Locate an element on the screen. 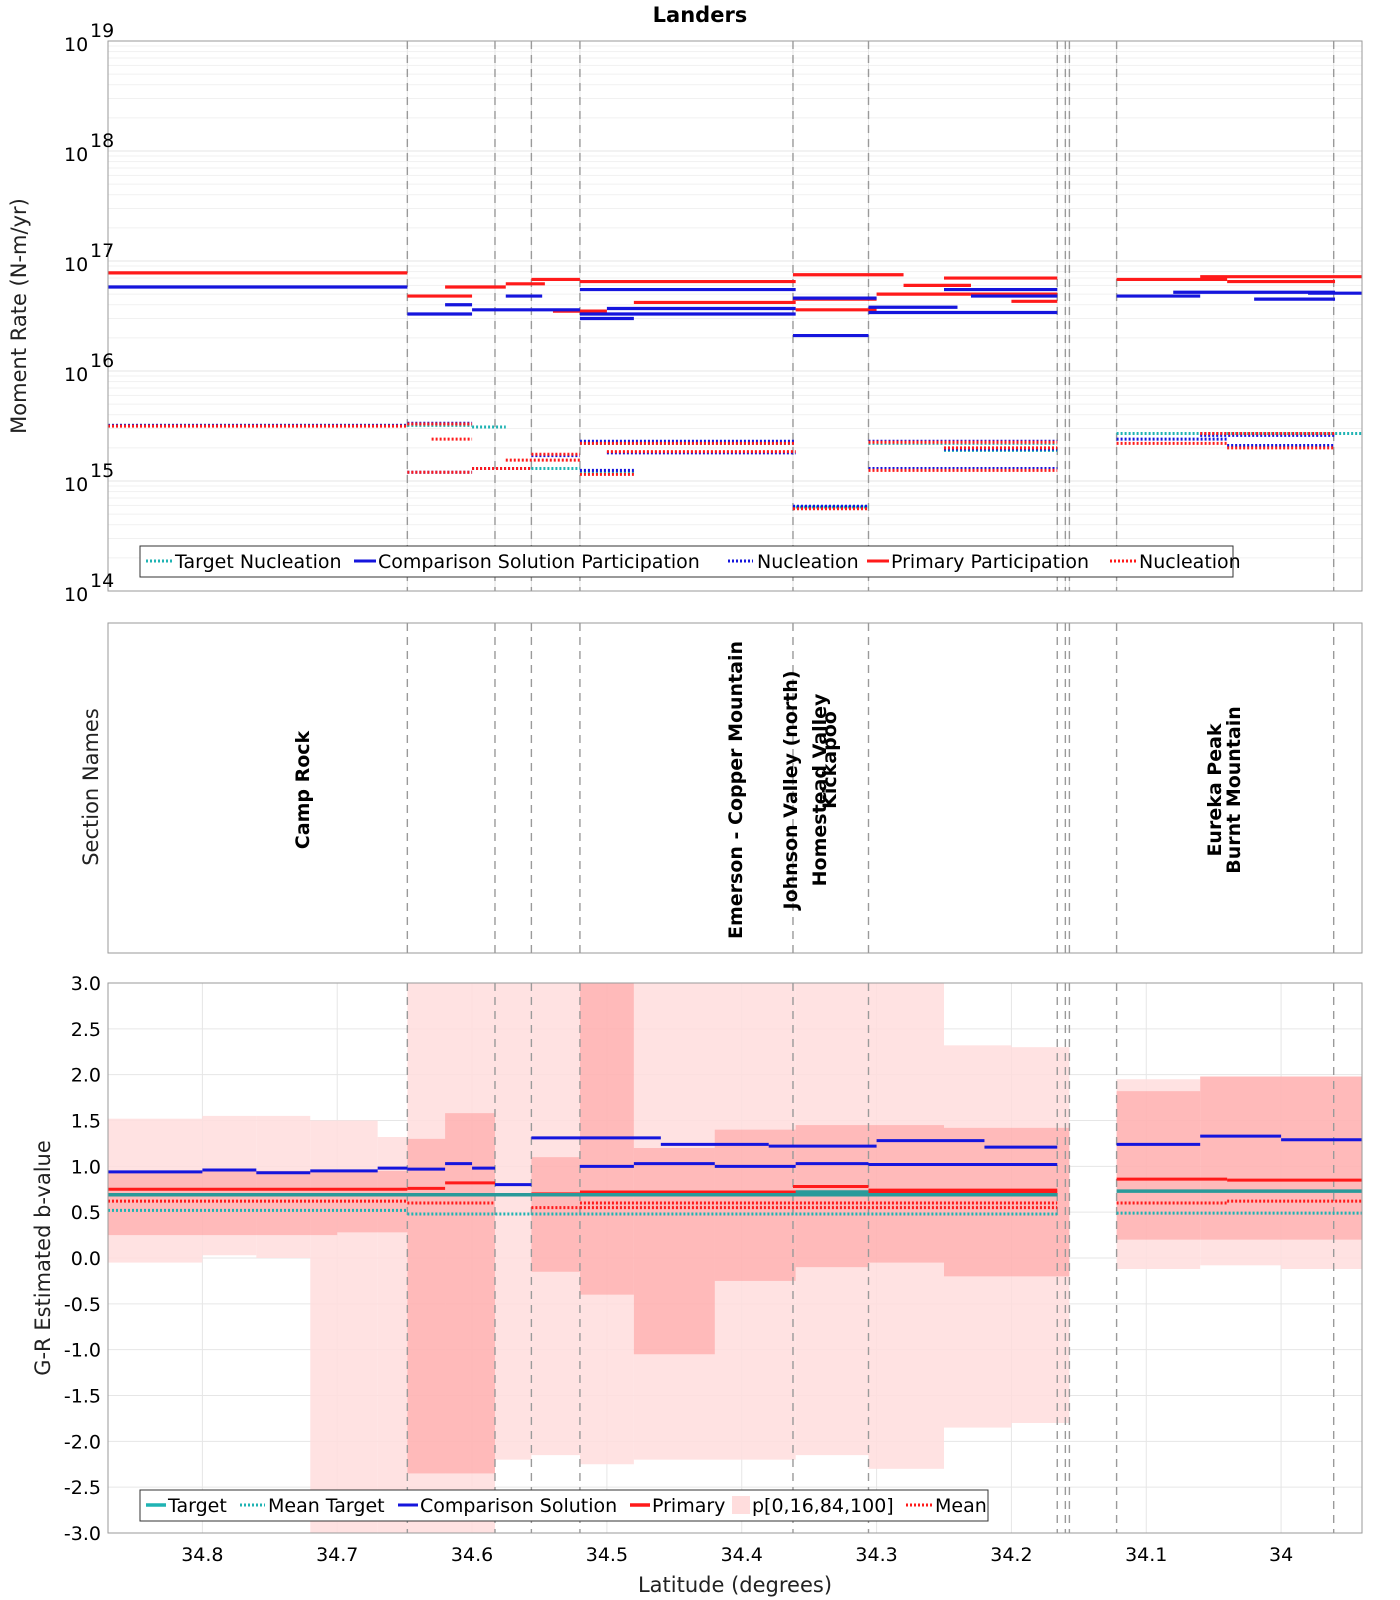 Image resolution: width=1400 pixels, height=1600 pixels. y-axis-label-section-names: Section Names is located at coordinates (91, 787).